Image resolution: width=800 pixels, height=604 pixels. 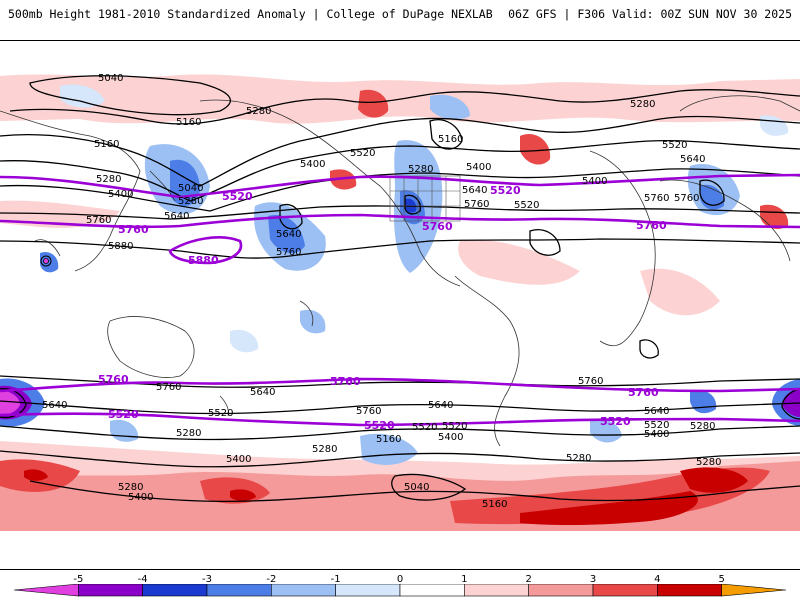 What do you see at coordinates (142, 579) in the screenshot?
I see `colorbar-tick-label: -4` at bounding box center [142, 579].